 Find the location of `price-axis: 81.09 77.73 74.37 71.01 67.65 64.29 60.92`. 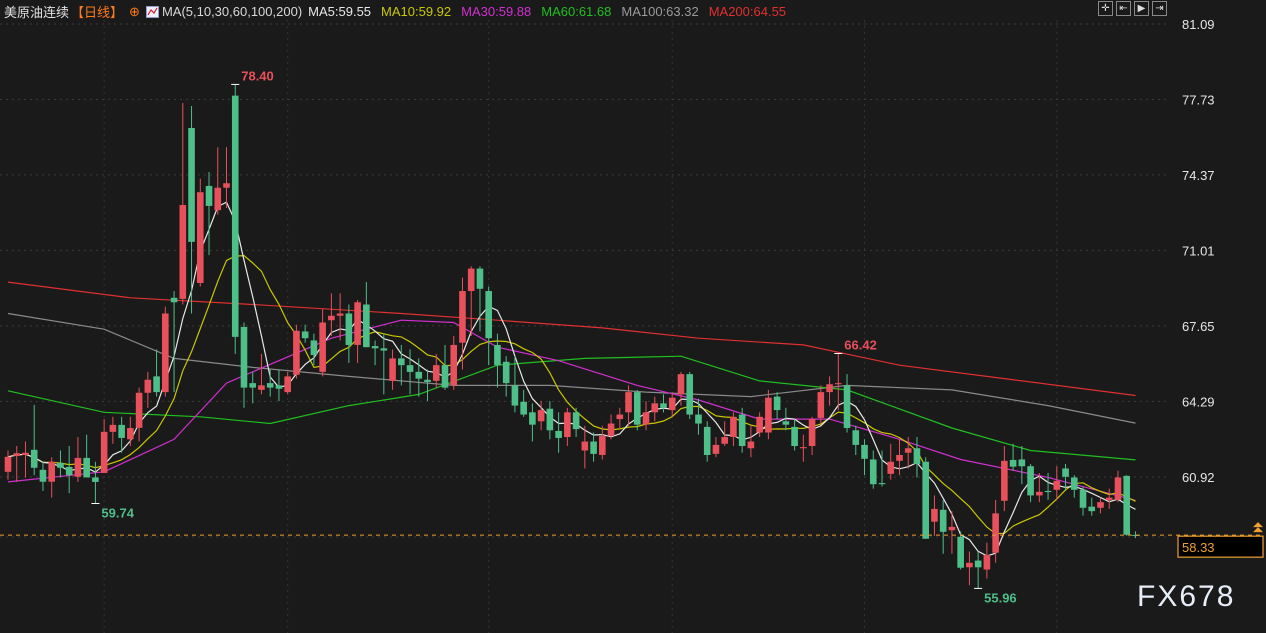

price-axis: 81.09 77.73 74.37 71.01 67.65 64.29 60.92 is located at coordinates (1198, 251).